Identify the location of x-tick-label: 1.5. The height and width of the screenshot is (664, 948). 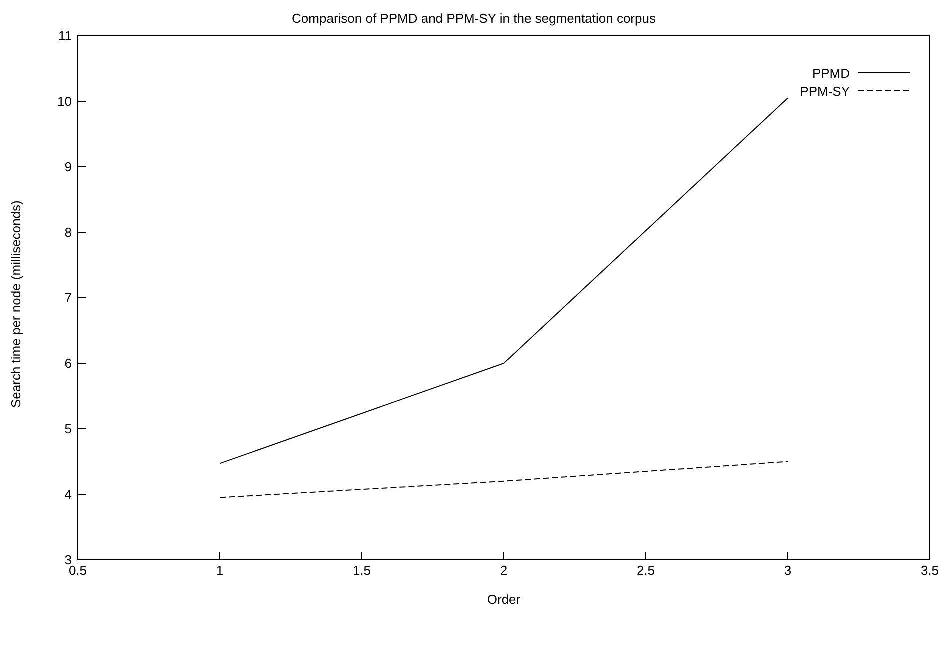
(362, 570).